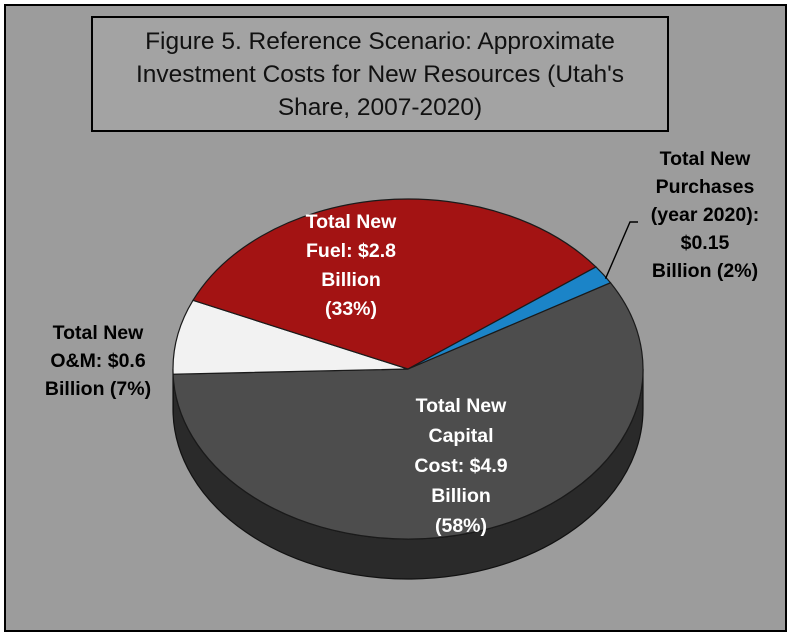 This screenshot has width=791, height=635. I want to click on slice-label-total-new-capital-cost: Total New Capital Cost: $4.9 Billion (58%), so click(460, 466).